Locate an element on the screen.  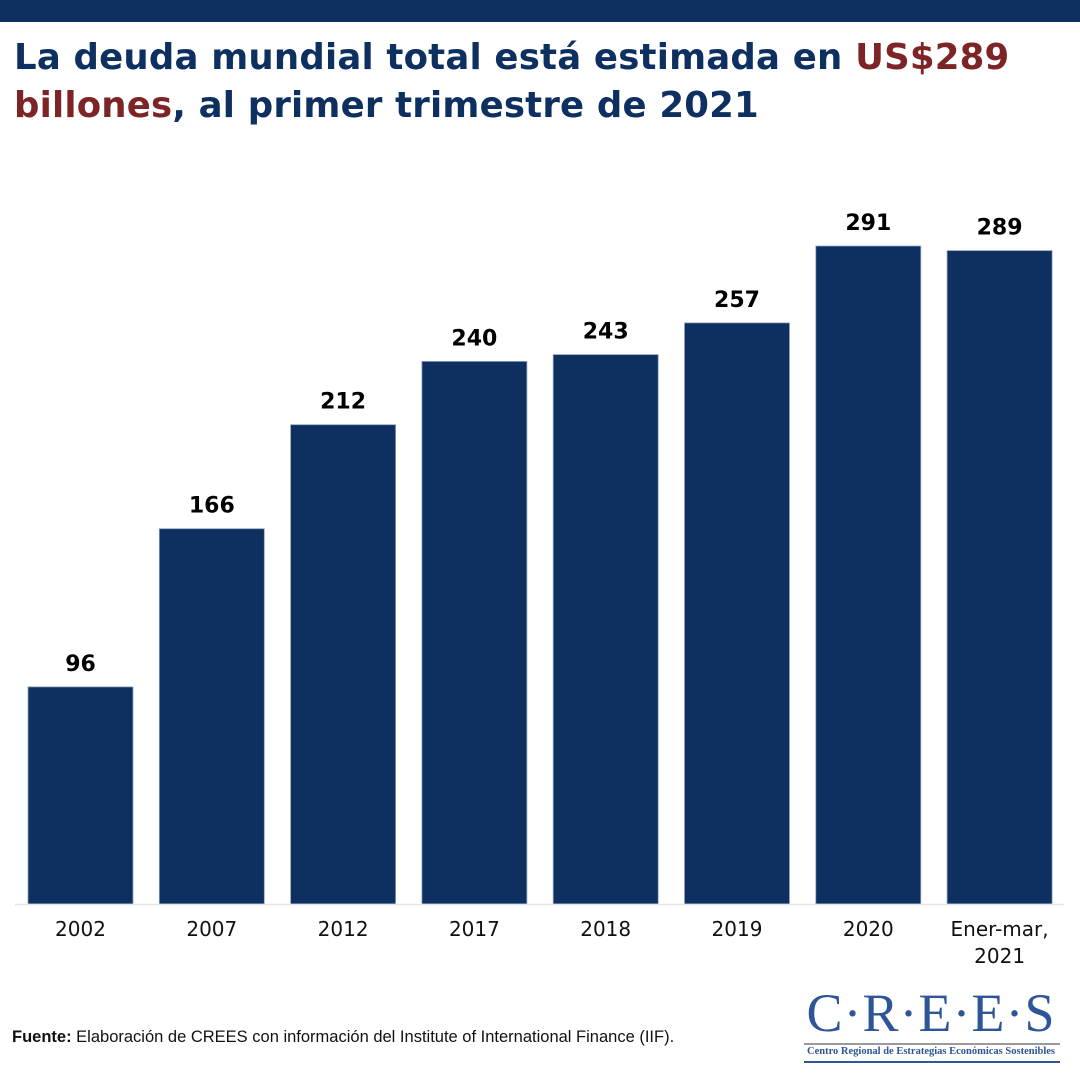
value-label: 257 is located at coordinates (737, 300).